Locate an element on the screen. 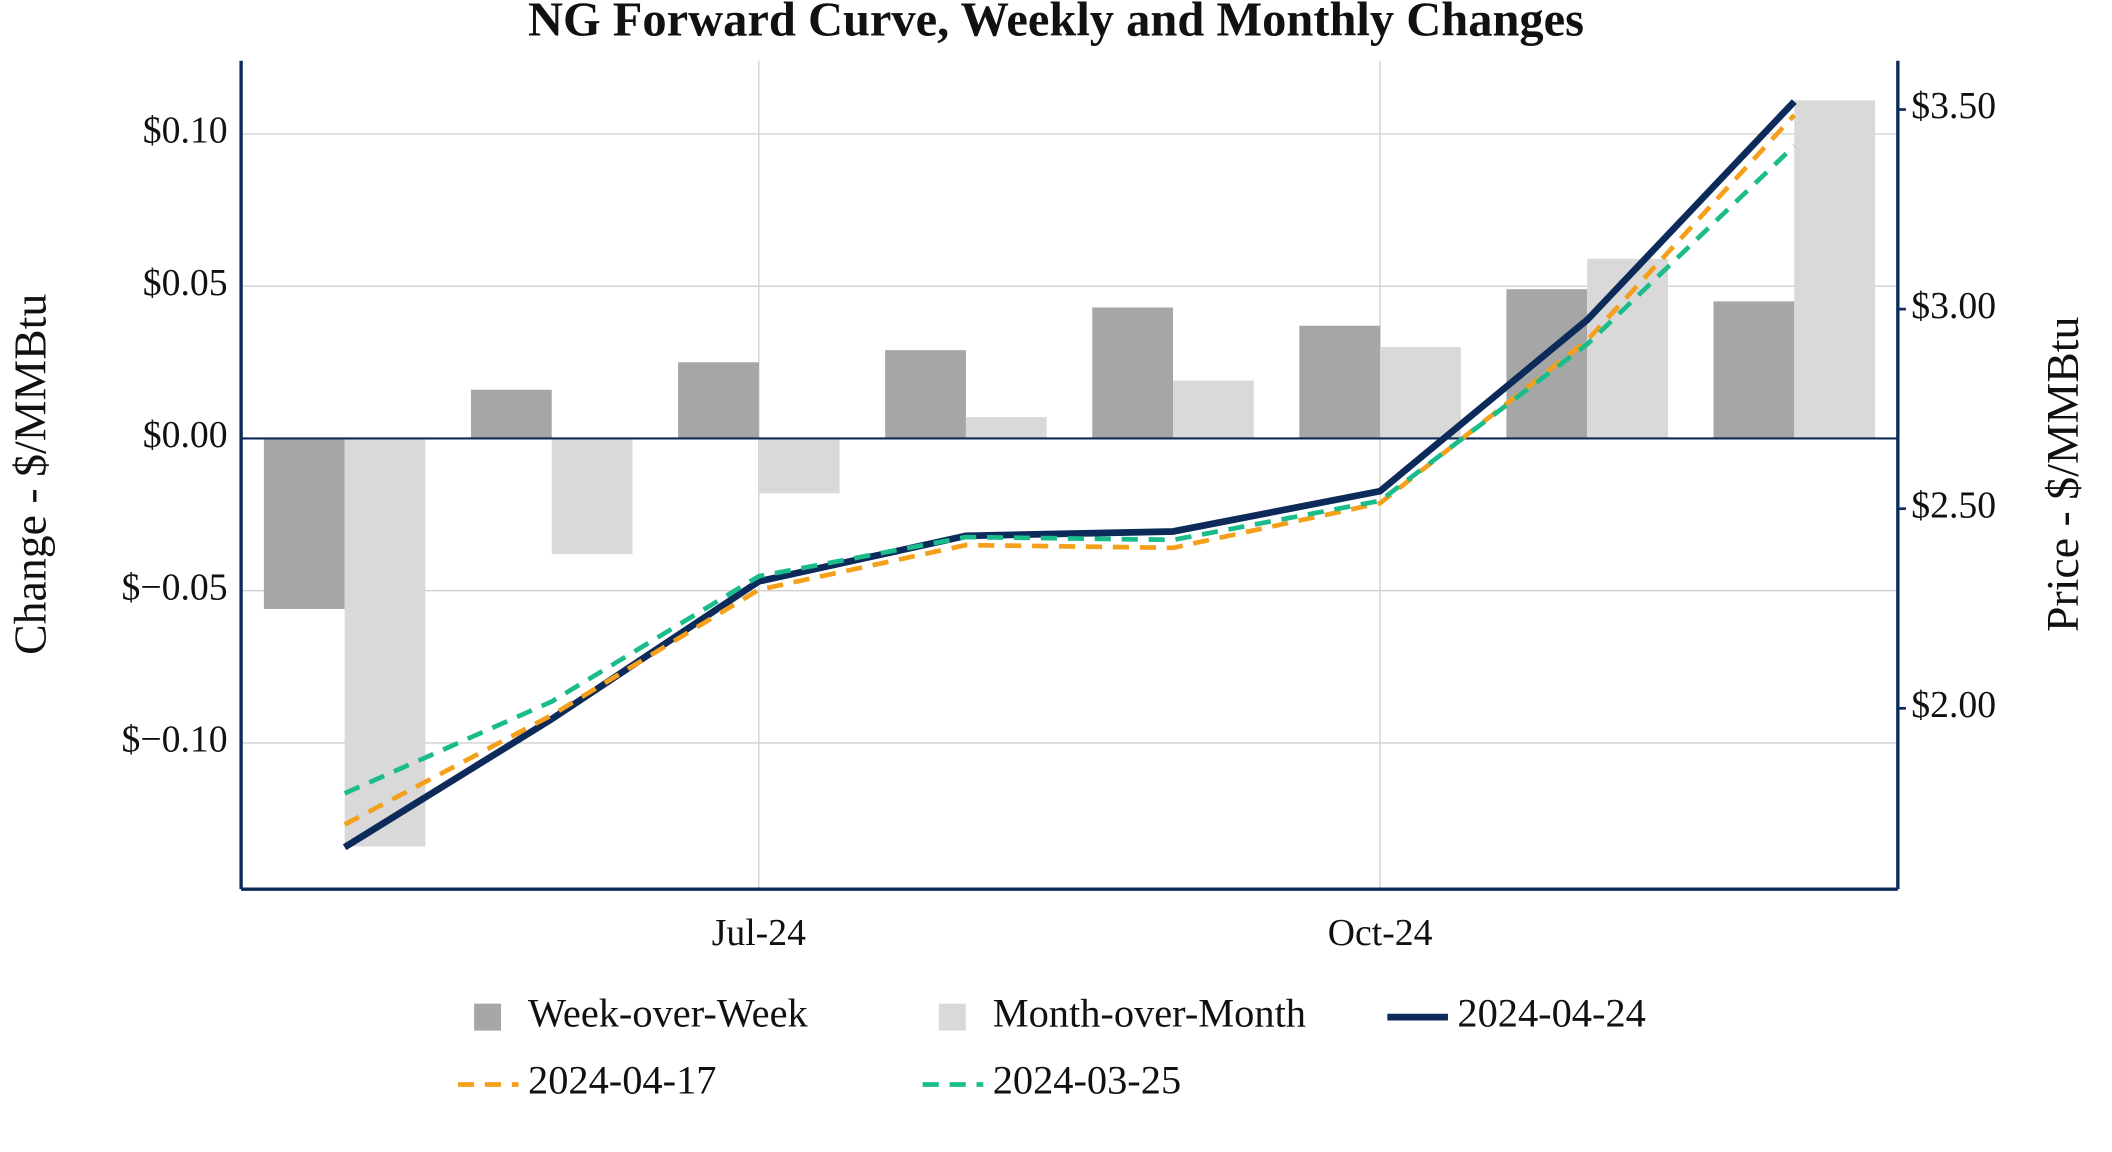  x-tick-label: Oct-24 is located at coordinates (1380, 933).